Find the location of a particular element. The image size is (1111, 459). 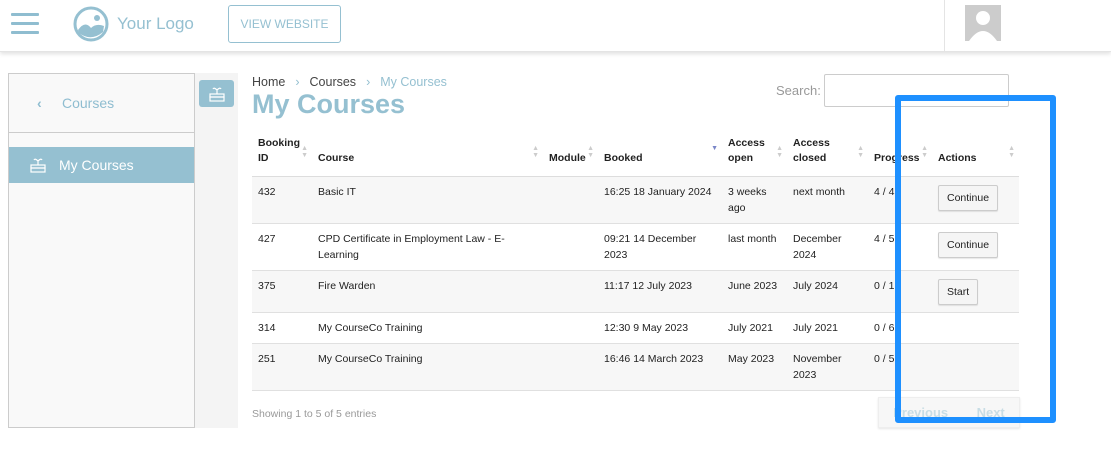

cell-booked: 16:46 14 March 2023 is located at coordinates (660, 367).